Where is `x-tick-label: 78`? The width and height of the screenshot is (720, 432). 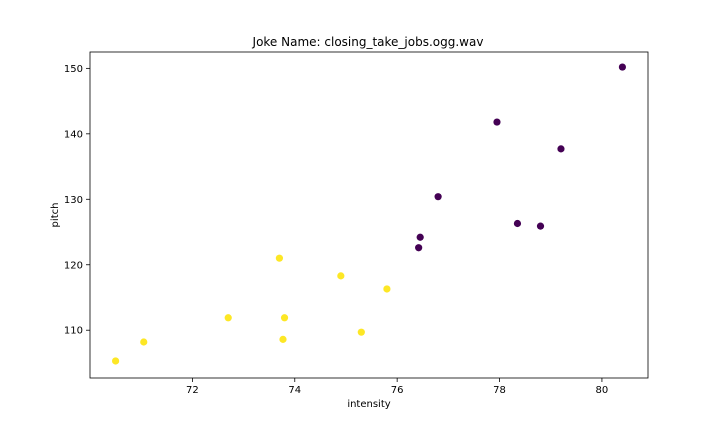
x-tick-label: 78 is located at coordinates (499, 390).